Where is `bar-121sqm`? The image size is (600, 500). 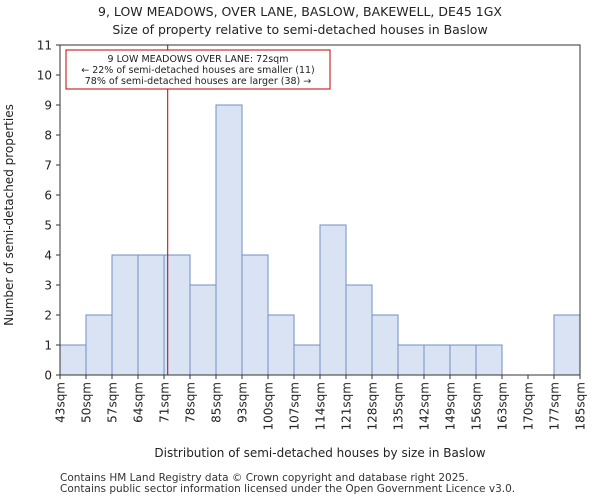
bar-121sqm is located at coordinates (359, 330).